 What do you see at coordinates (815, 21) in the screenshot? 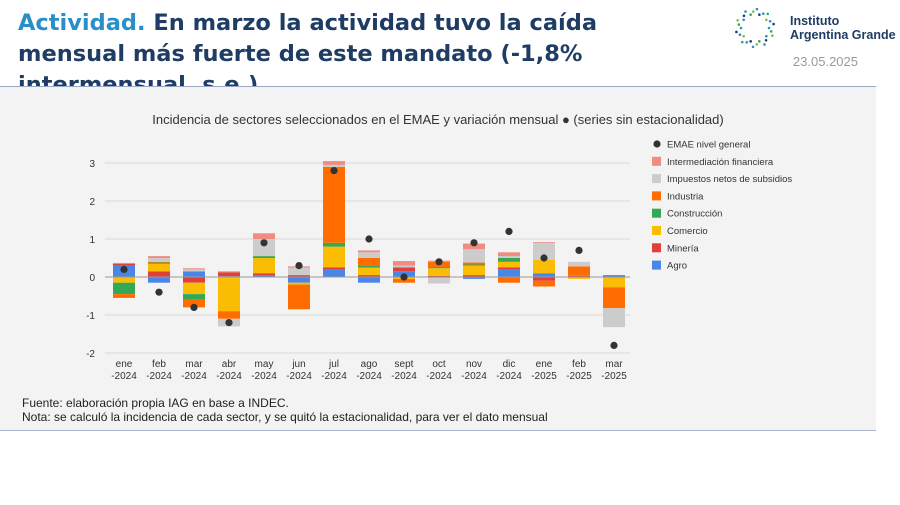
I see `brand-line-1: Instituto` at bounding box center [815, 21].